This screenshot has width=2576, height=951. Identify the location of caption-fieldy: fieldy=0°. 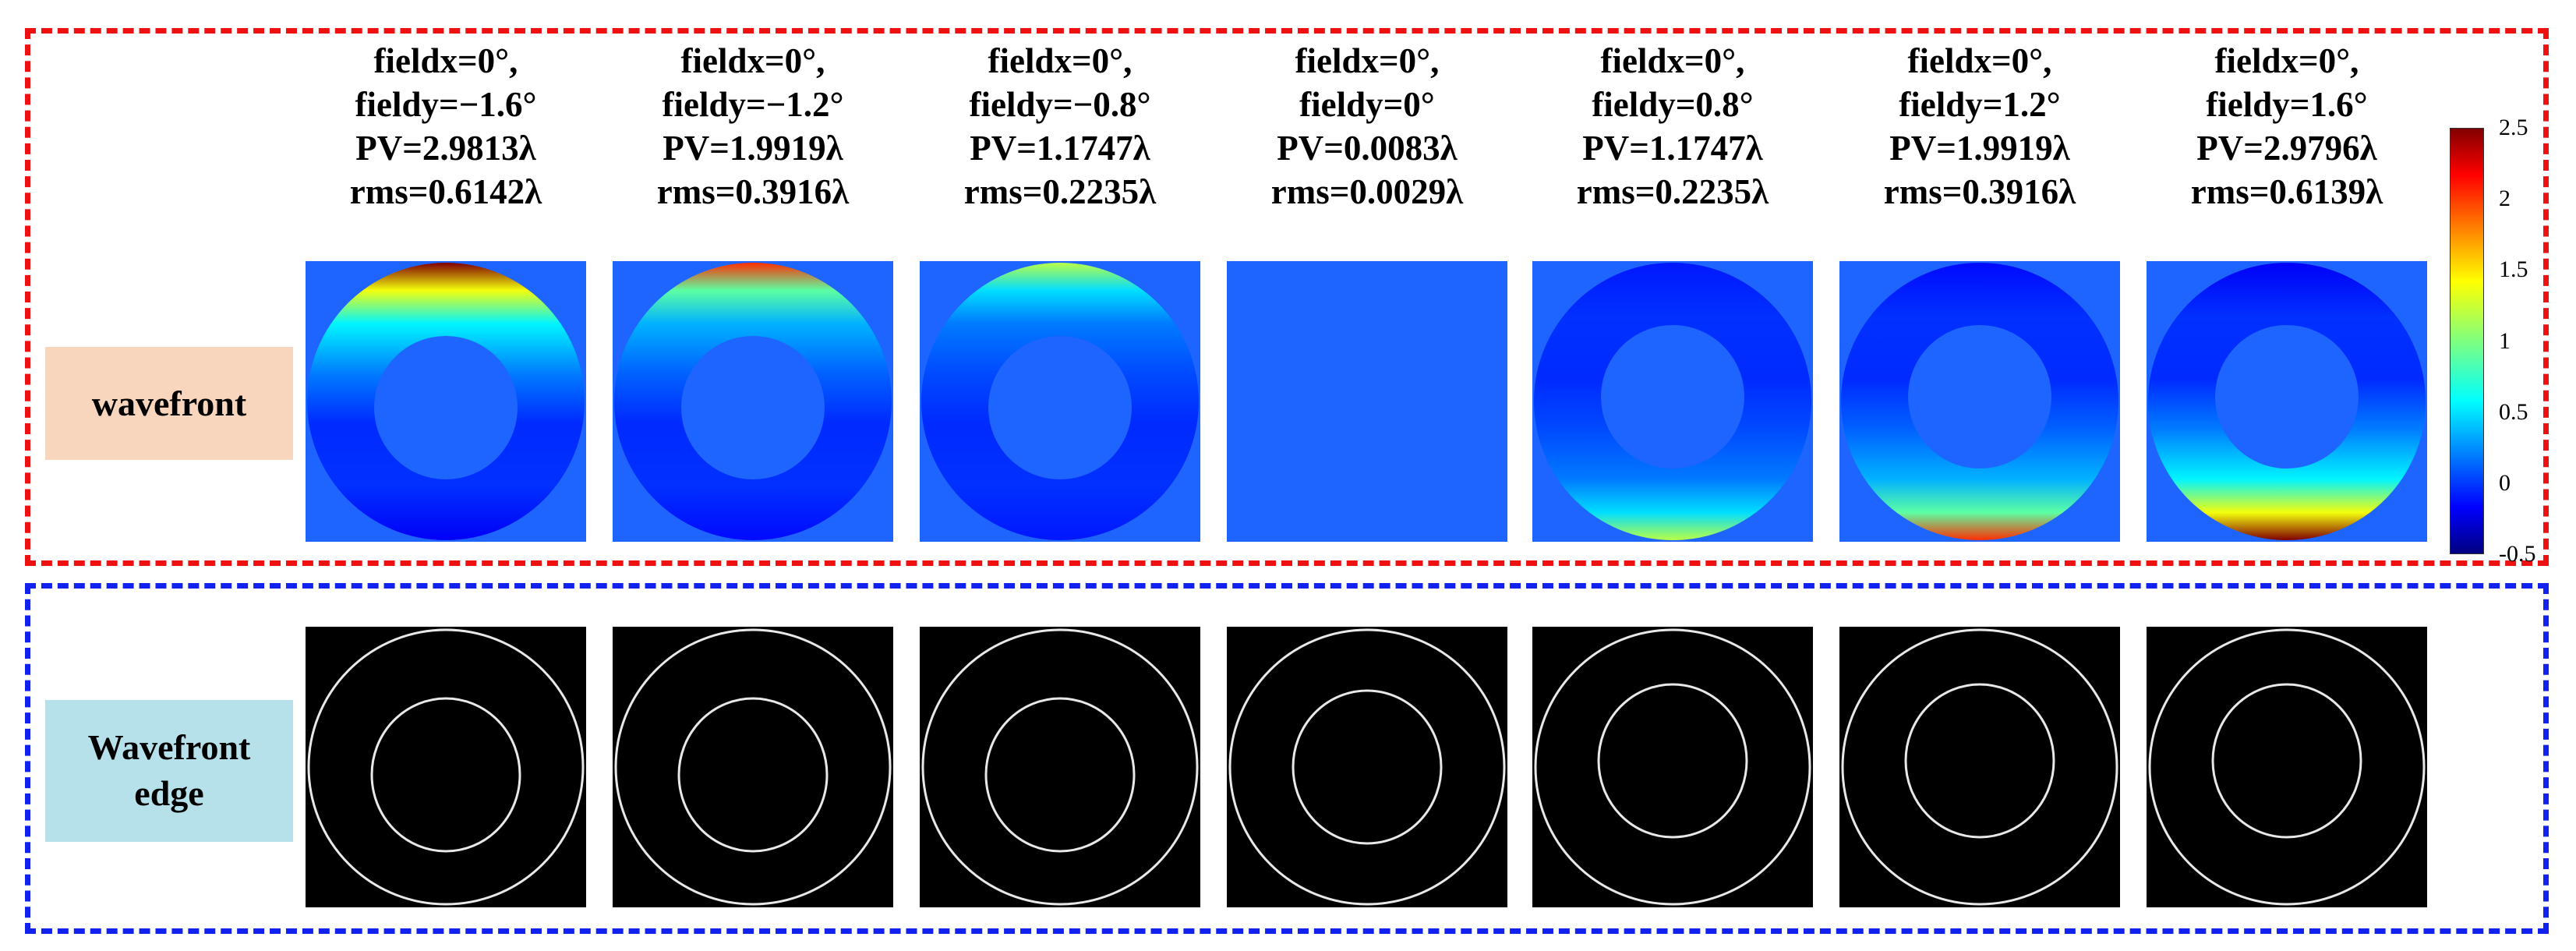
(1367, 104).